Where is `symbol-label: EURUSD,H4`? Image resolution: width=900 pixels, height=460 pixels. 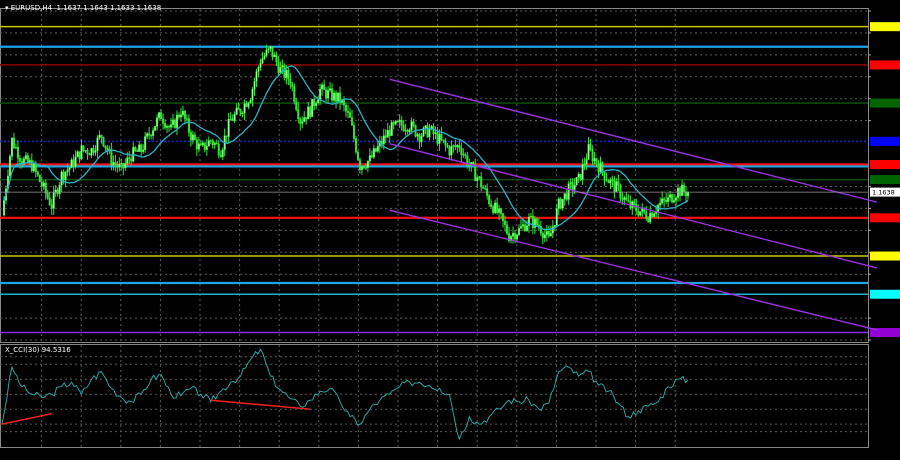
symbol-label: EURUSD,H4 is located at coordinates (31, 8).